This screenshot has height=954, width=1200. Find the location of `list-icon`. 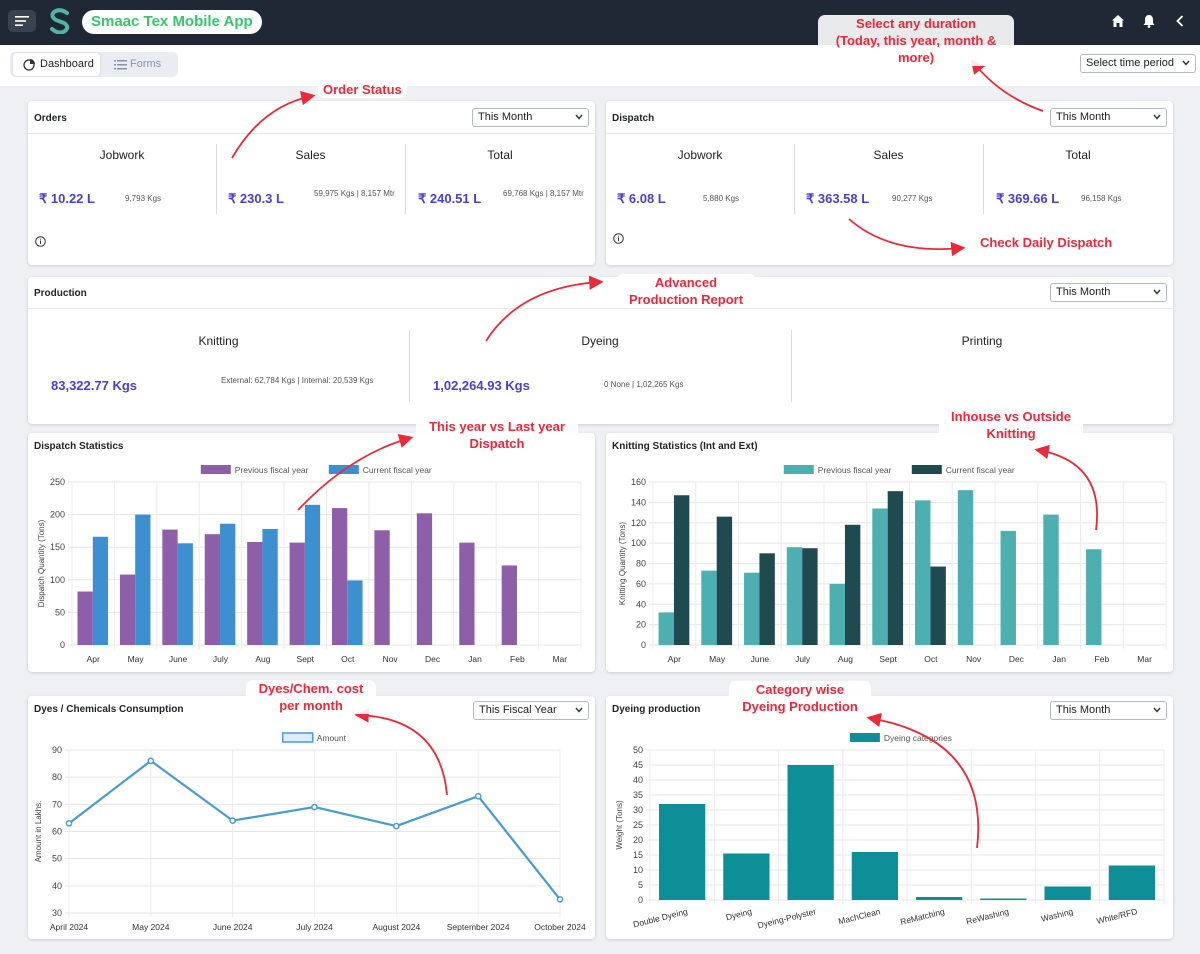

list-icon is located at coordinates (120, 65).